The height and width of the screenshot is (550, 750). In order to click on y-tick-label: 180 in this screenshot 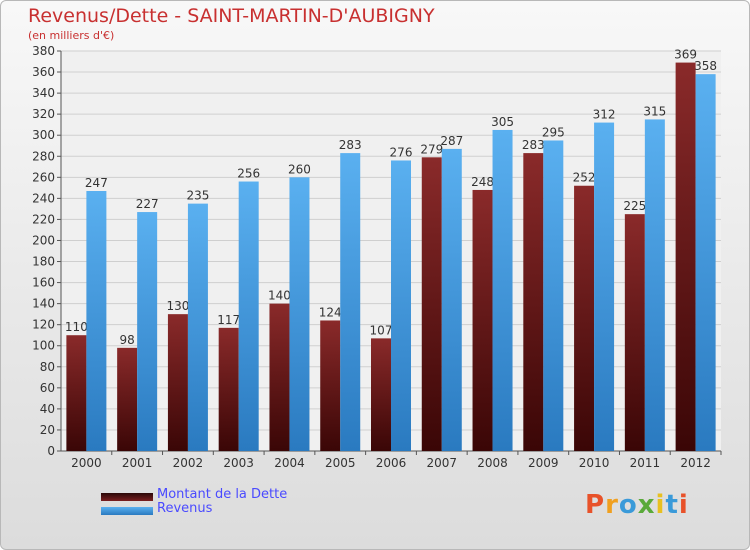, I will do `click(43, 262)`.